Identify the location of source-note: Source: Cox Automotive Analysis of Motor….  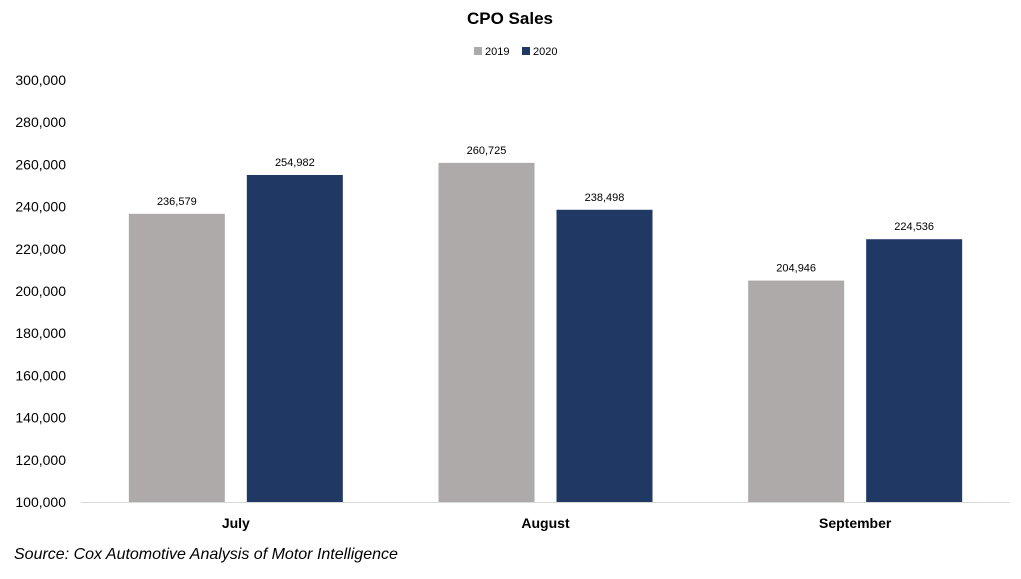
(206, 554).